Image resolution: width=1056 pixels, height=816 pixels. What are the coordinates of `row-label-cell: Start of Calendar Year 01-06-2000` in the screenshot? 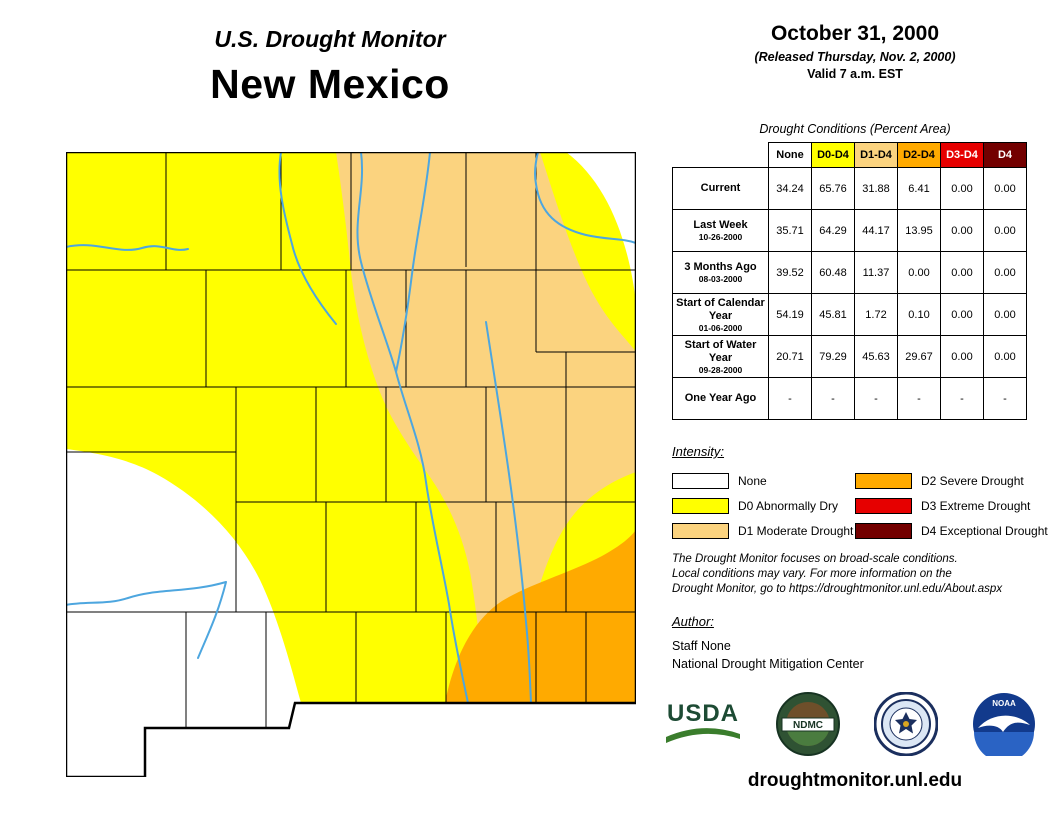 It's located at (720, 314).